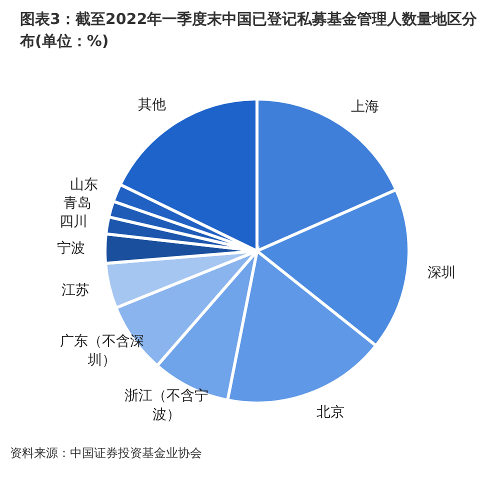 The height and width of the screenshot is (478, 499). Describe the element at coordinates (248, 30) in the screenshot. I see `chart-title: 图表3：截至2022年一季度末中国已登记私募基金管理人数量地区分布(单位：%)` at that location.